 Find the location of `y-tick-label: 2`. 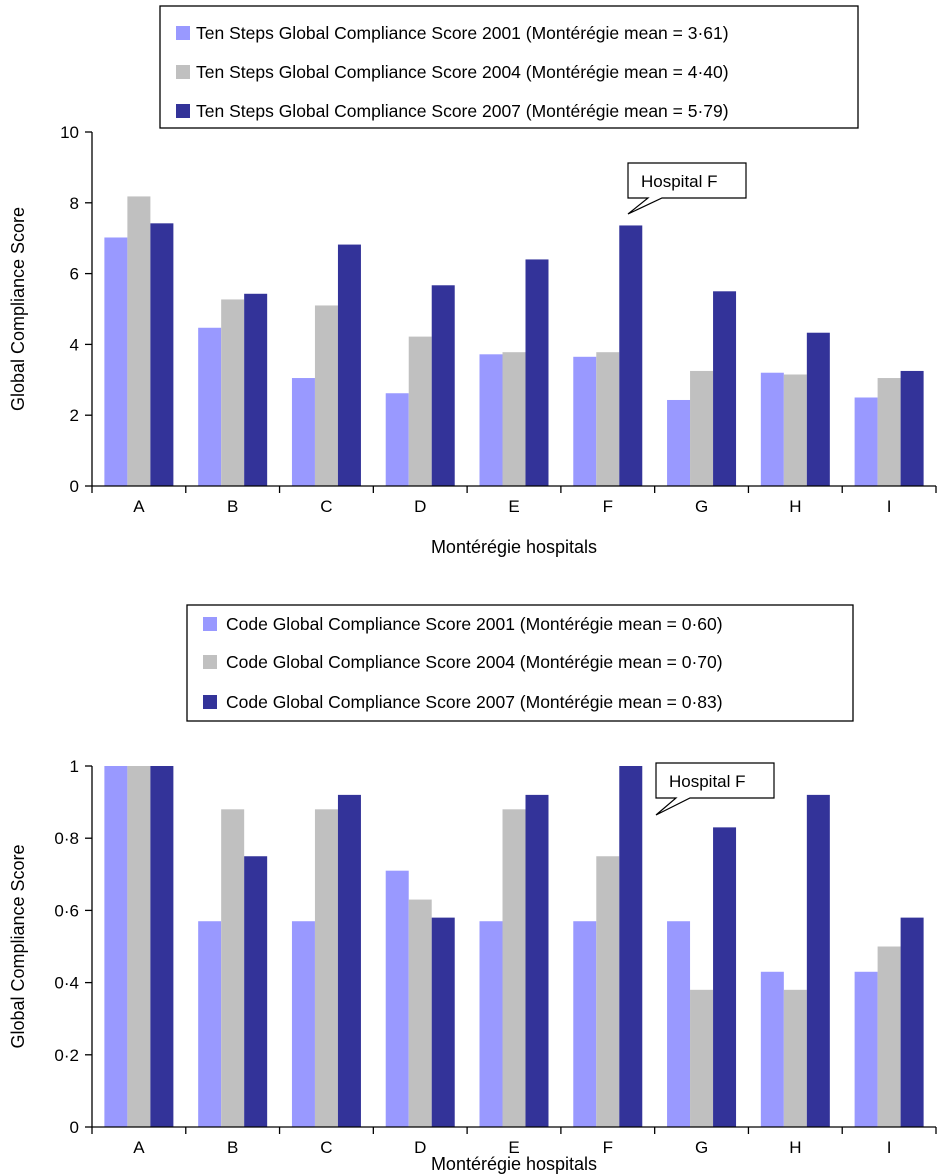

y-tick-label: 2 is located at coordinates (74, 415).